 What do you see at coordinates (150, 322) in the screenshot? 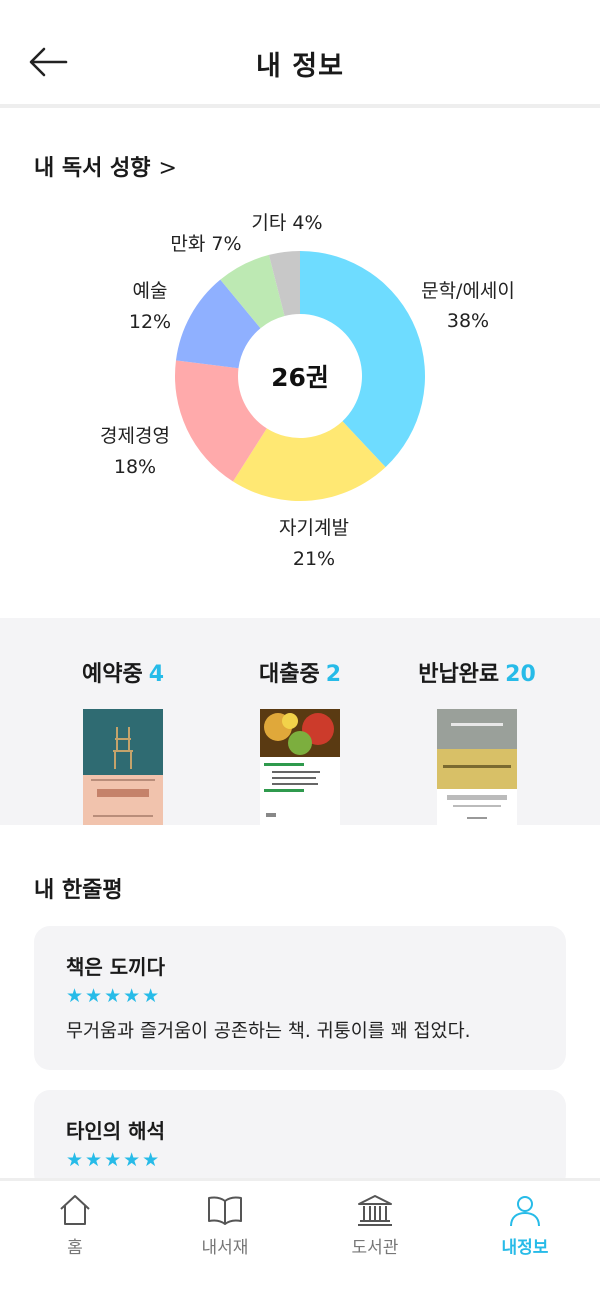
I see `slice-label-art-pct: 12%` at bounding box center [150, 322].